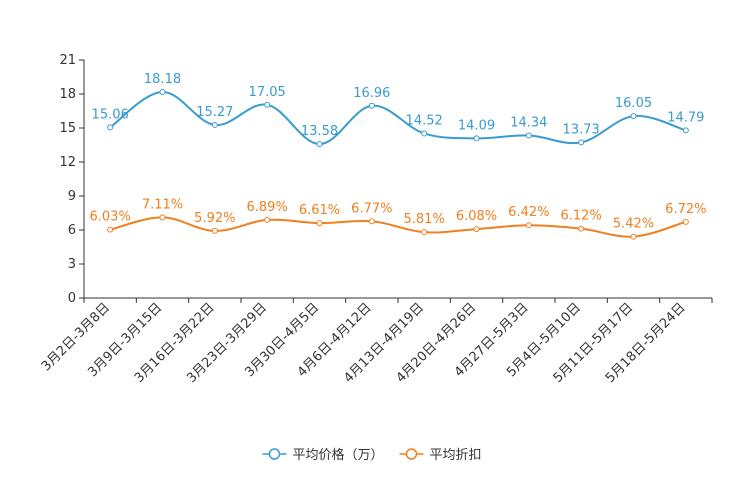 This screenshot has width=744, height=496. What do you see at coordinates (110, 217) in the screenshot?
I see `series-1-data-label: 6.03%` at bounding box center [110, 217].